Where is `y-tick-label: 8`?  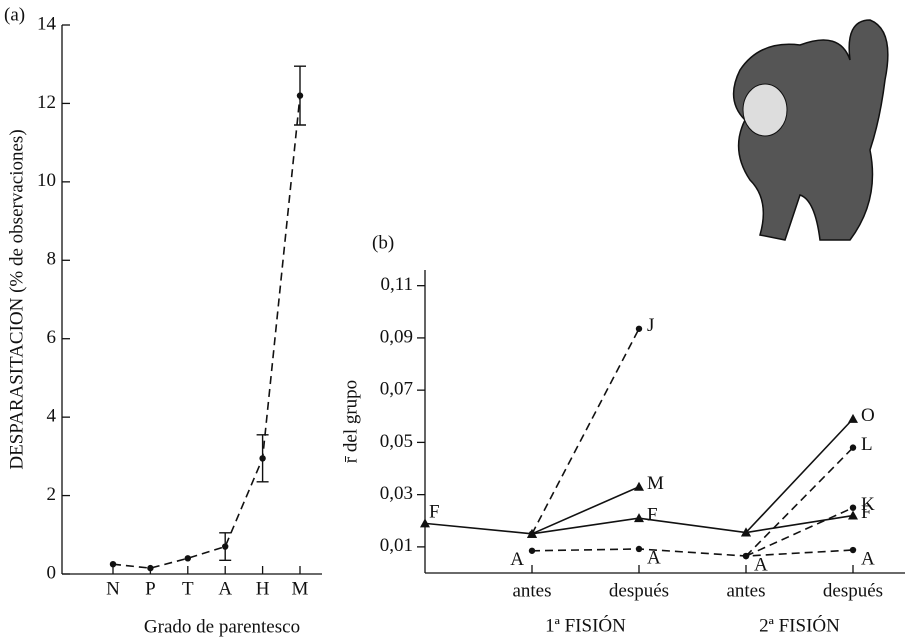
y-tick-label: 8 is located at coordinates (52, 259).